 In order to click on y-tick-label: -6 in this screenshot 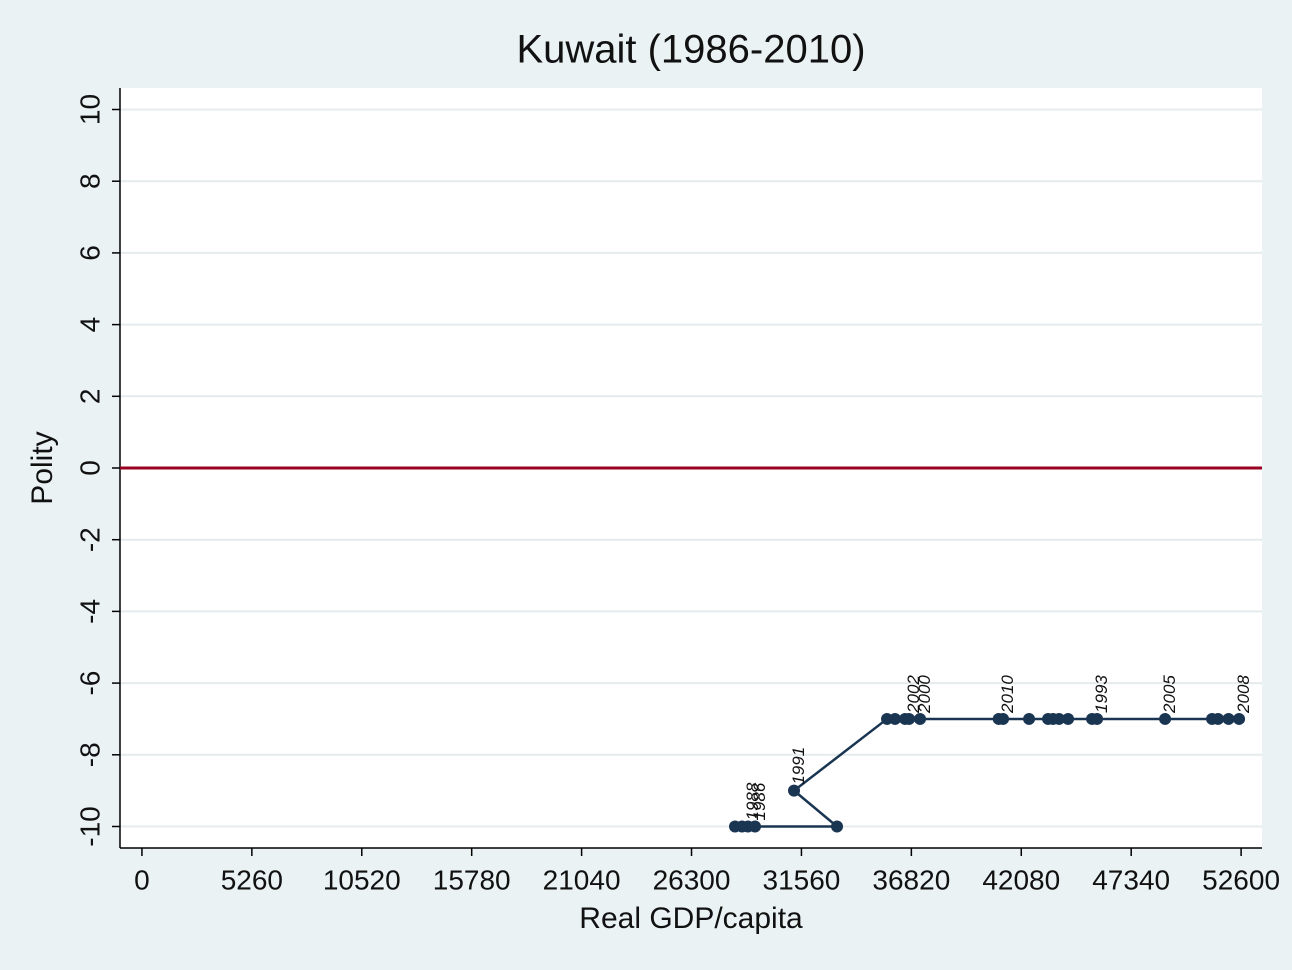, I will do `click(89, 683)`.